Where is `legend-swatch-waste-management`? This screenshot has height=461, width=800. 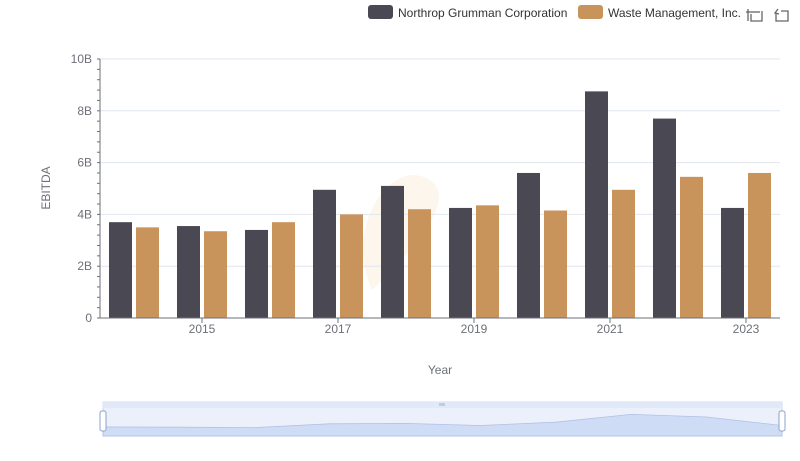 legend-swatch-waste-management is located at coordinates (590, 12).